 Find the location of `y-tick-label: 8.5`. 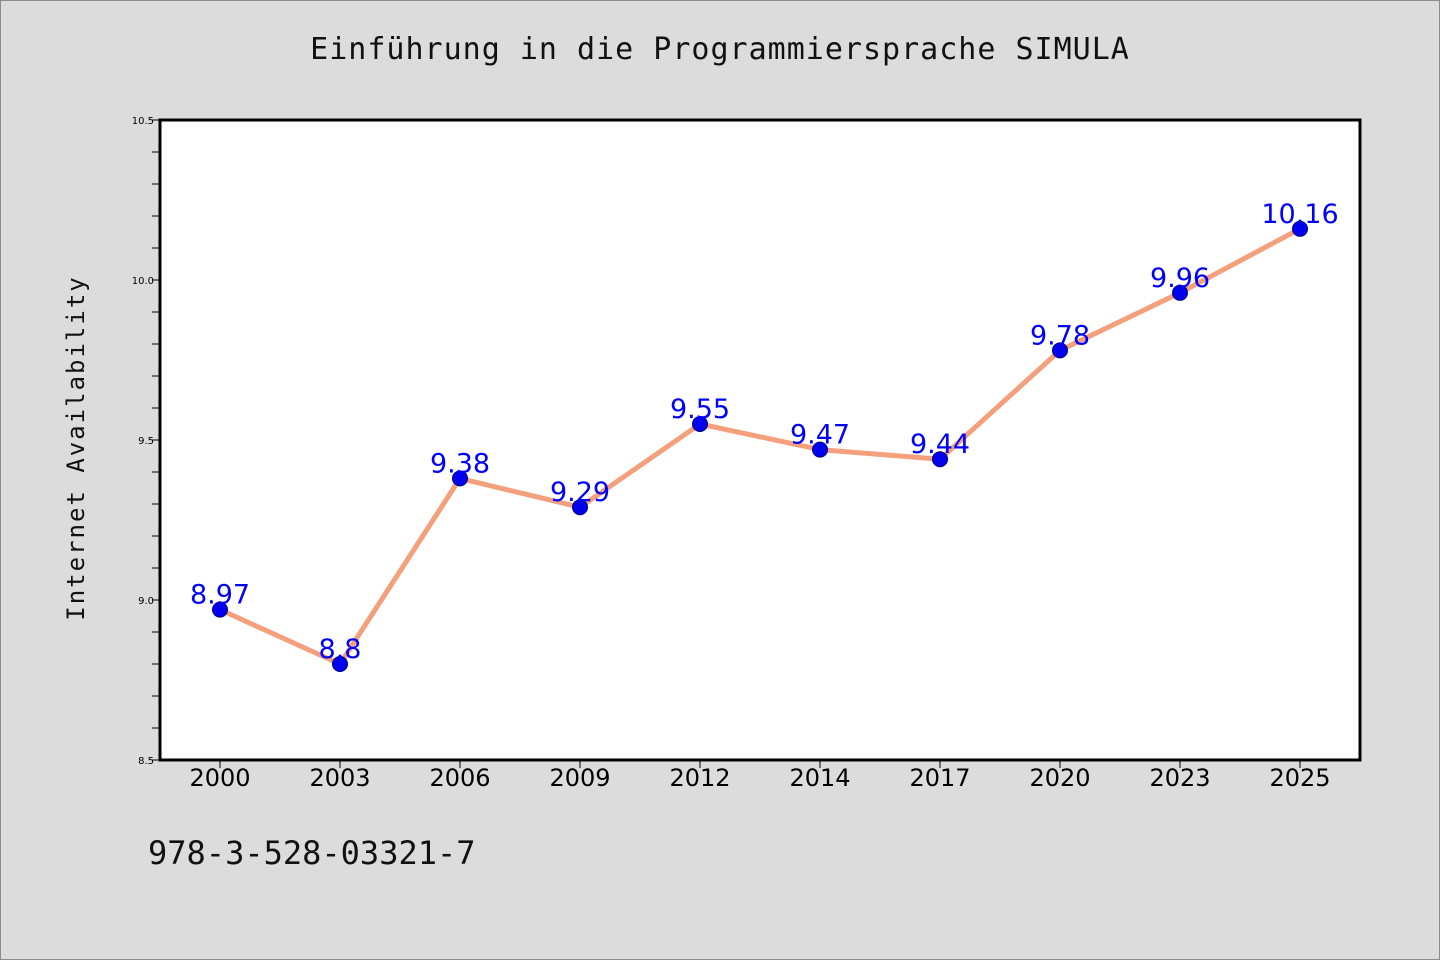

y-tick-label: 8.5 is located at coordinates (146, 761).